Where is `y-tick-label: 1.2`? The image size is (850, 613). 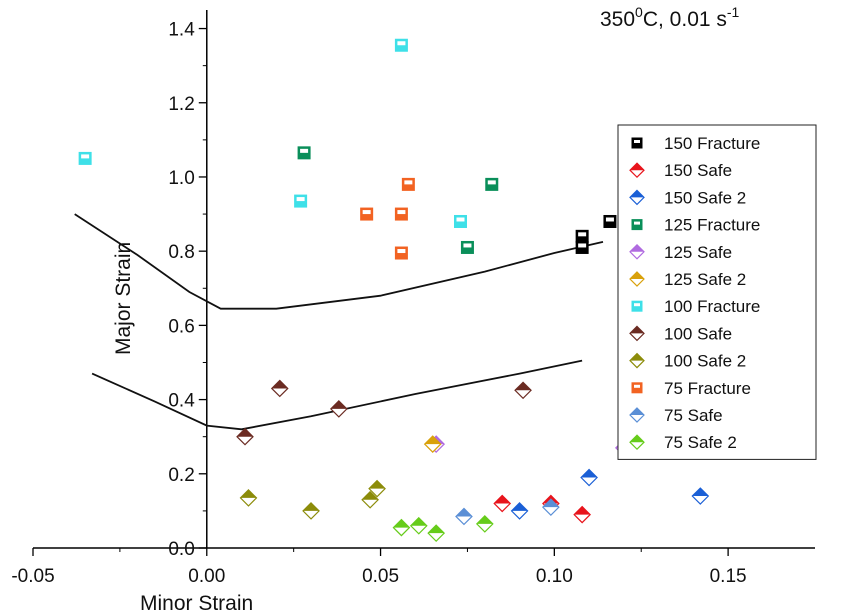 y-tick-label: 1.2 is located at coordinates (181, 104).